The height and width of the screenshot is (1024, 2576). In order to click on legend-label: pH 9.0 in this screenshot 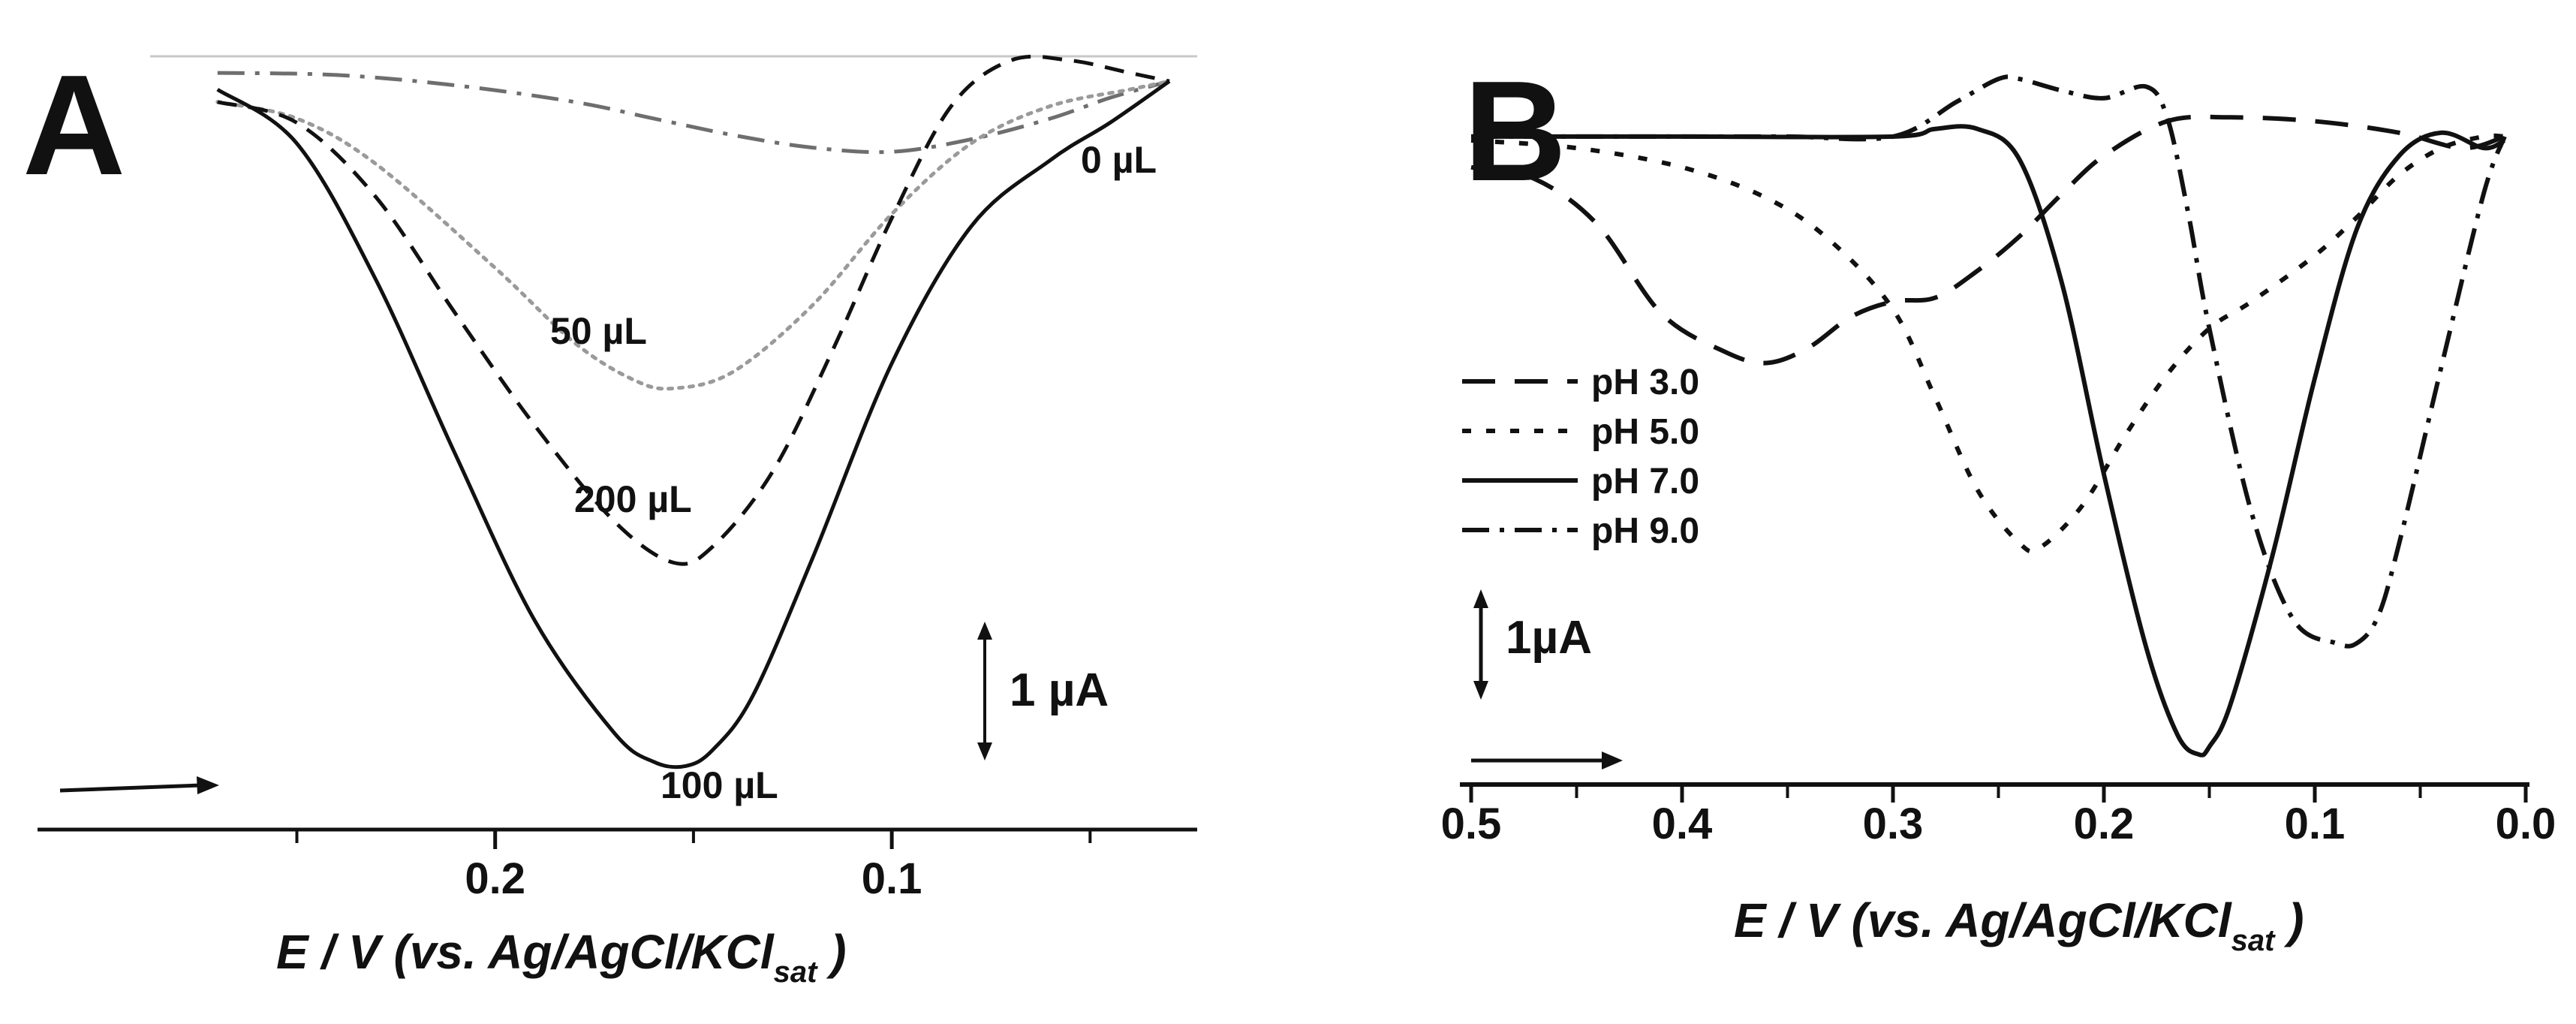, I will do `click(1645, 531)`.